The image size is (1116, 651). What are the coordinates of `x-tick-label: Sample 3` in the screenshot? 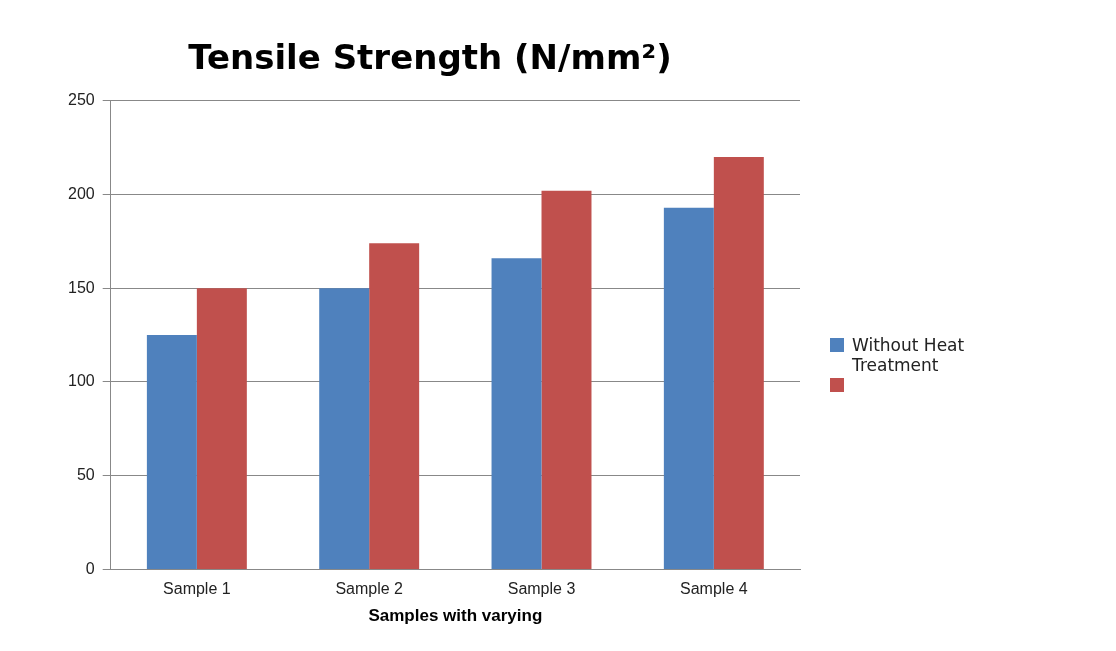 It's located at (541, 589).